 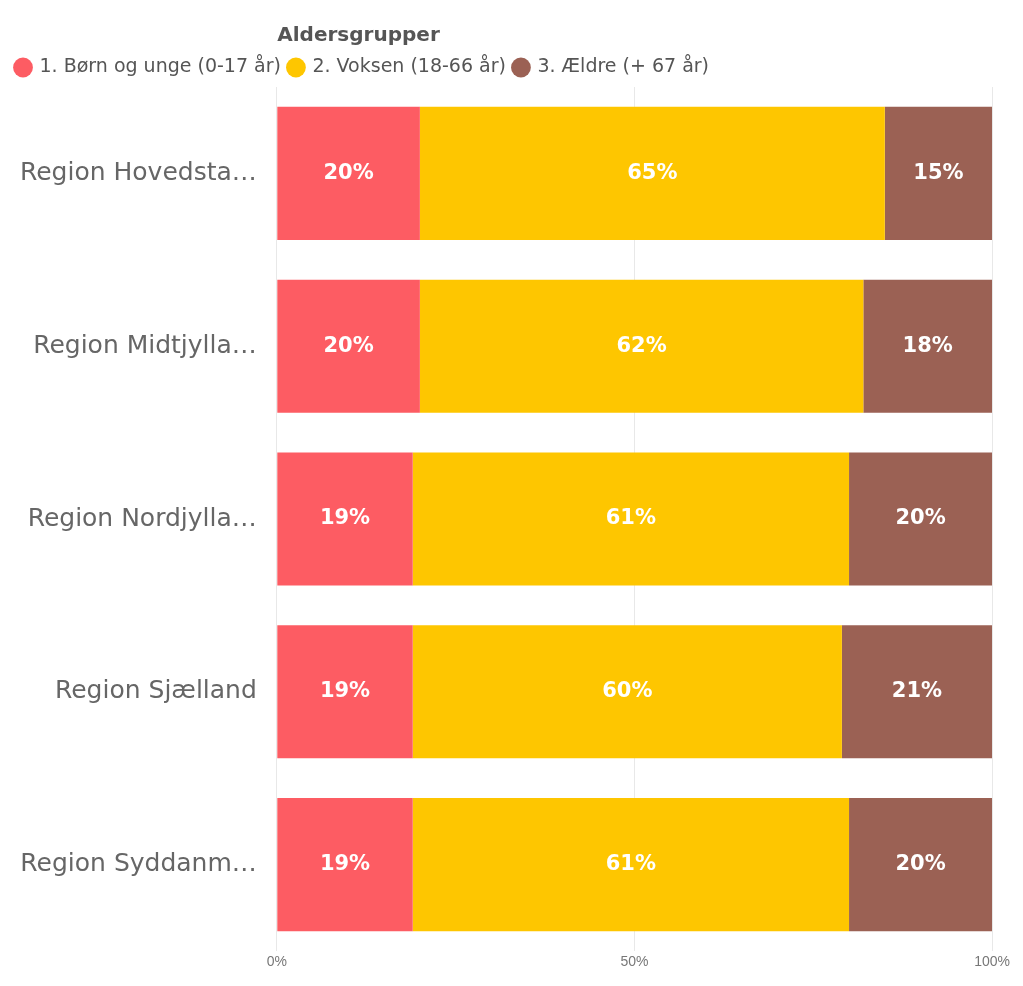 I want to click on data-label: 60%, so click(x=627, y=690).